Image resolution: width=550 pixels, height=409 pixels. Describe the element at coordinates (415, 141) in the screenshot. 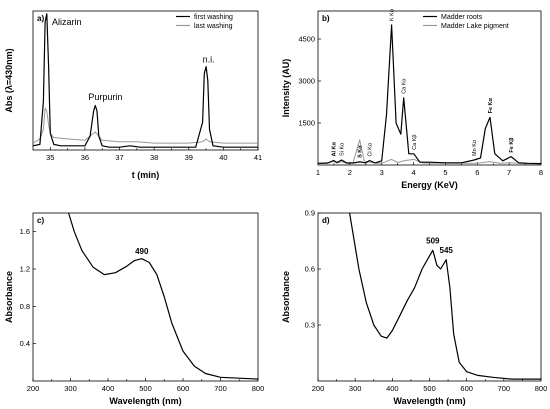

I see `peak-label: Ca Kβ` at that location.